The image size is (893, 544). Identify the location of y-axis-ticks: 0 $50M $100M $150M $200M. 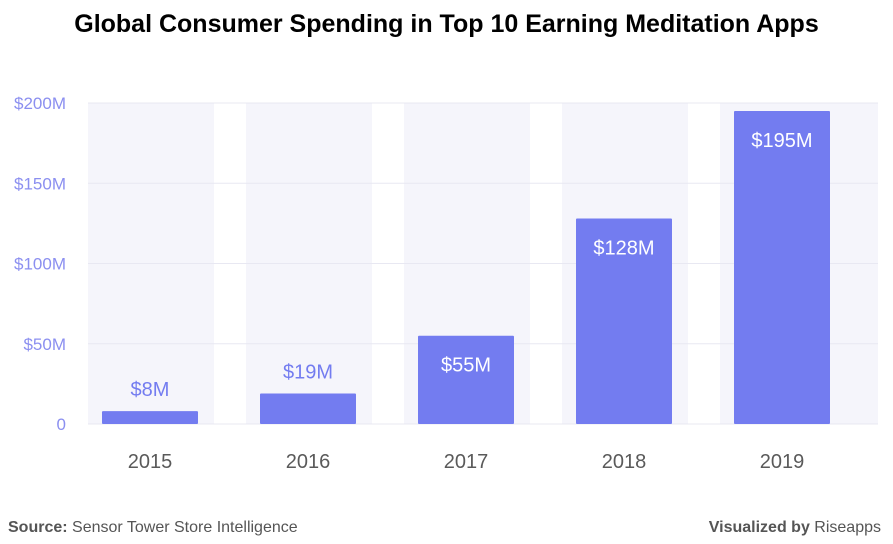
(40, 264).